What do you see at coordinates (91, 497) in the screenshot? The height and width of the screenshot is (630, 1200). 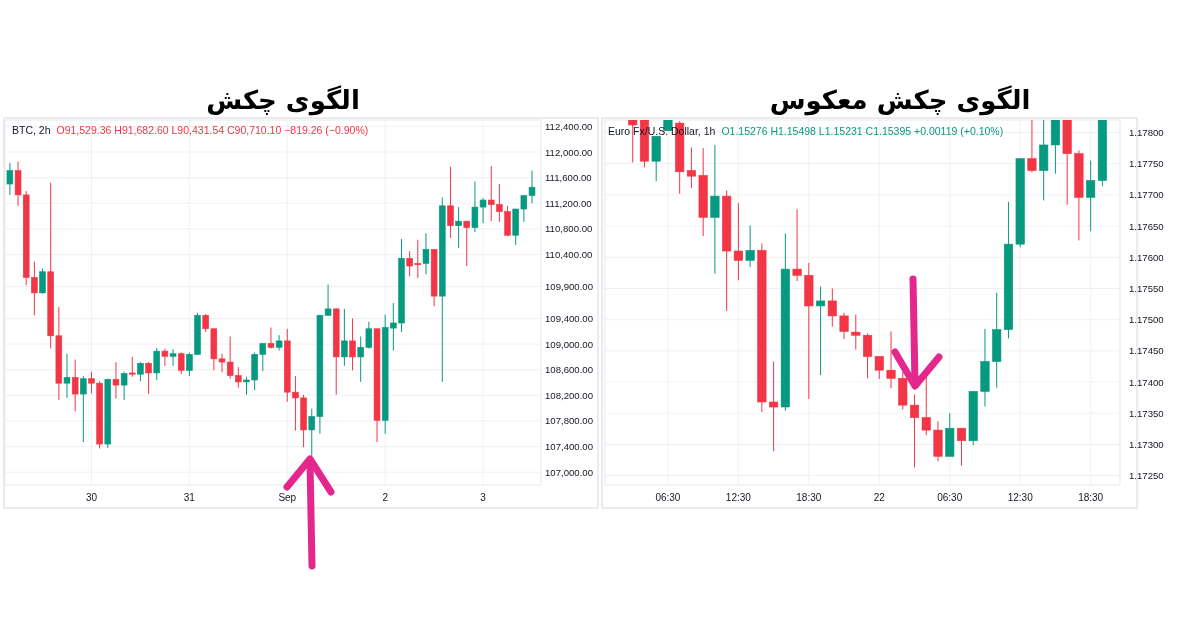 I see `x-tick-label: 30` at bounding box center [91, 497].